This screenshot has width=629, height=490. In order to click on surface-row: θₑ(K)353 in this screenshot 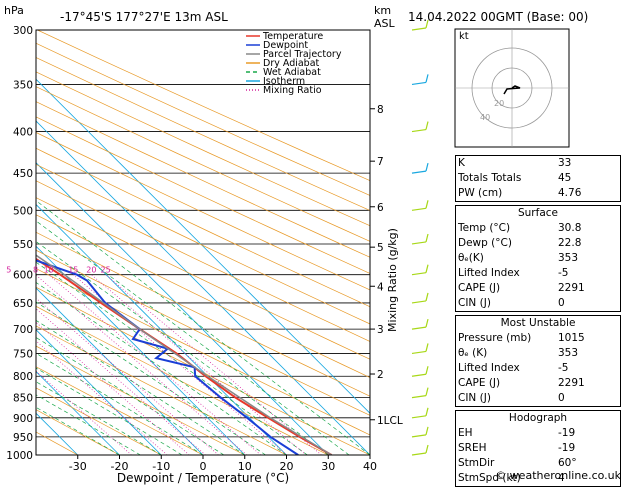, I will do `click(538, 258)`.